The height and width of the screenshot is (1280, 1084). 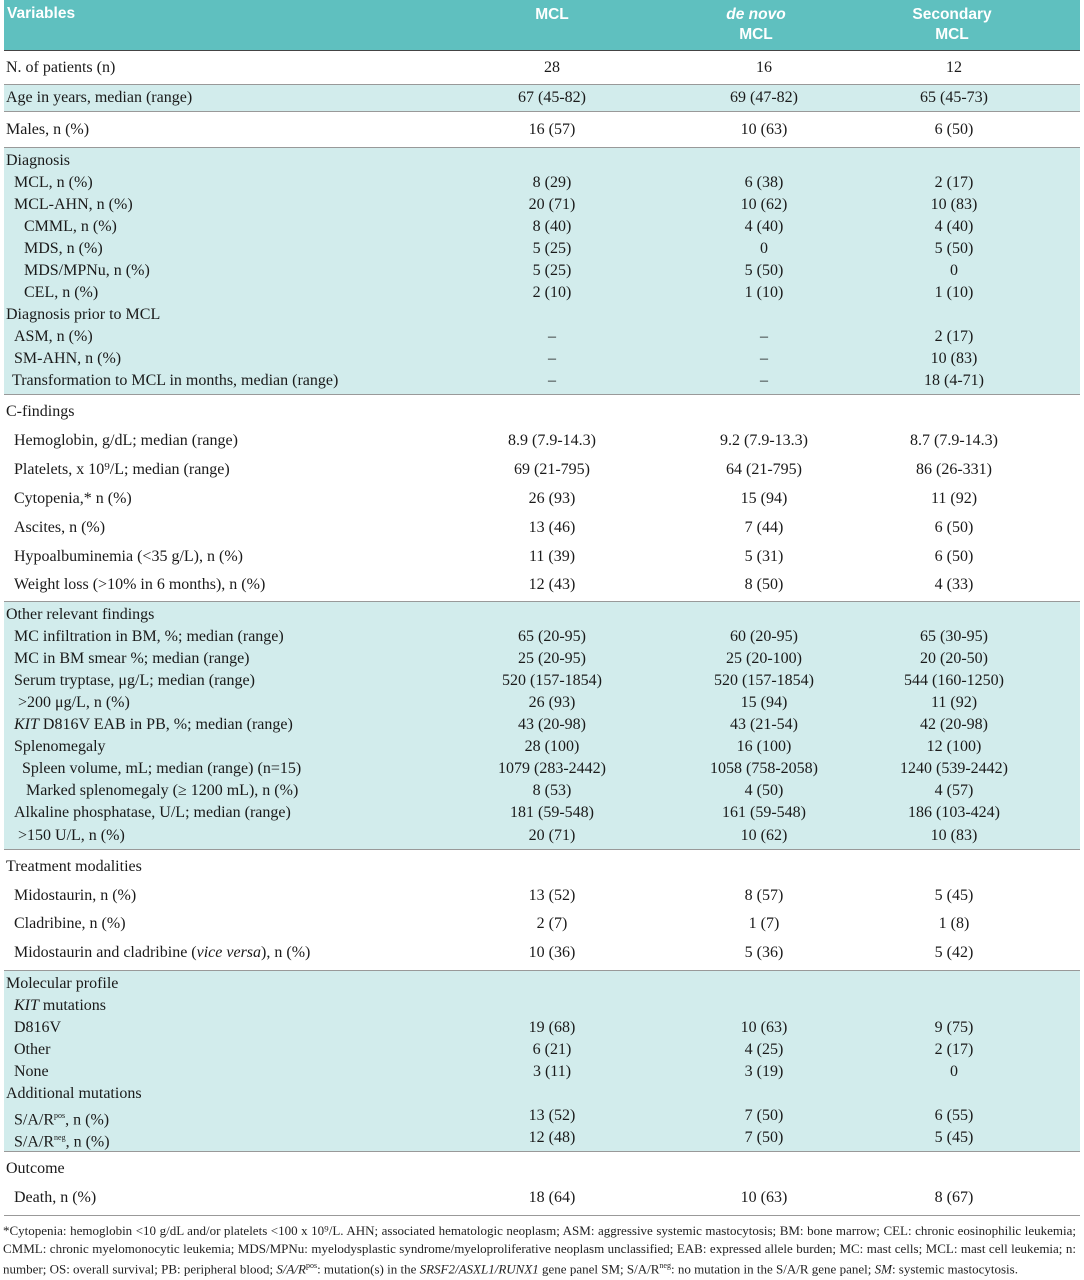 I want to click on cell-secondary: 1240 (539-2442), so click(x=954, y=768).